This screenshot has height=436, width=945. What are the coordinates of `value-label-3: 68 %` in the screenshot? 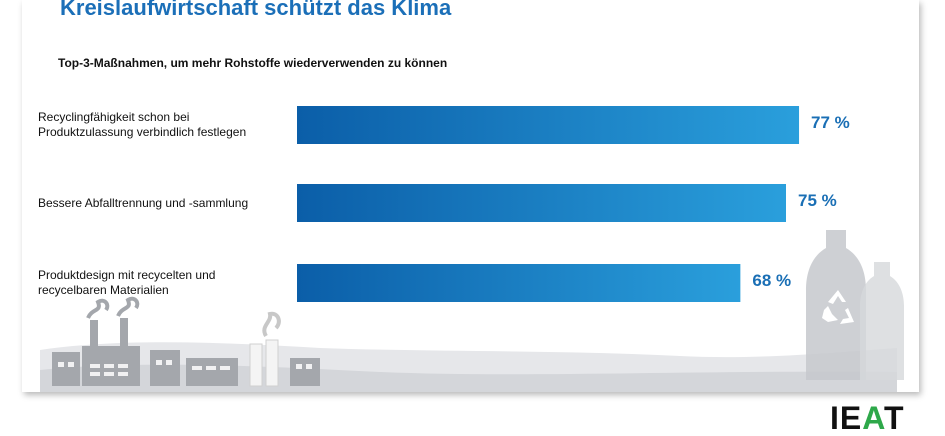 It's located at (772, 280).